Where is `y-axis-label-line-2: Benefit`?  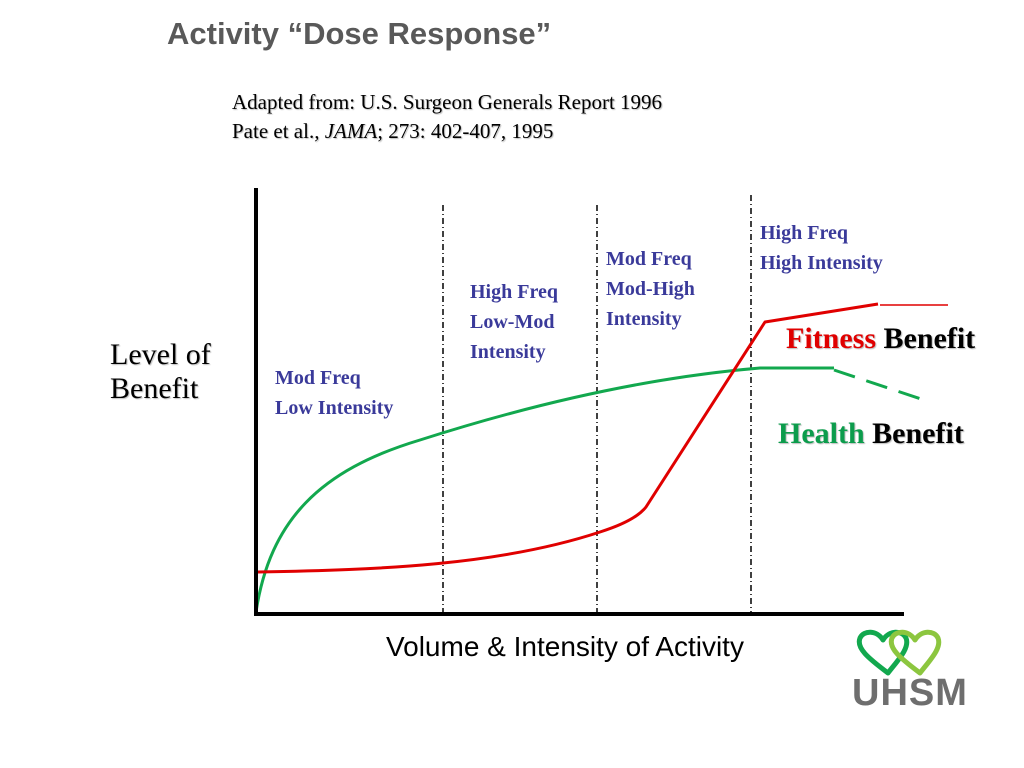
y-axis-label-line-2: Benefit is located at coordinates (154, 388).